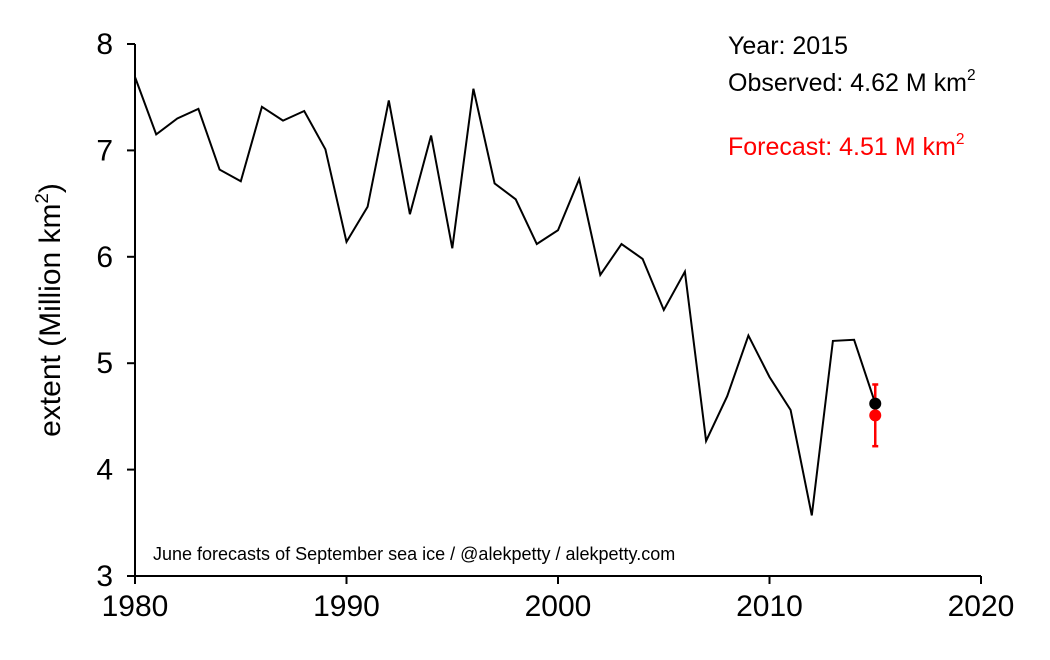 The width and height of the screenshot is (1050, 660). What do you see at coordinates (50, 188) in the screenshot?
I see `y-axis-label-close: )` at bounding box center [50, 188].